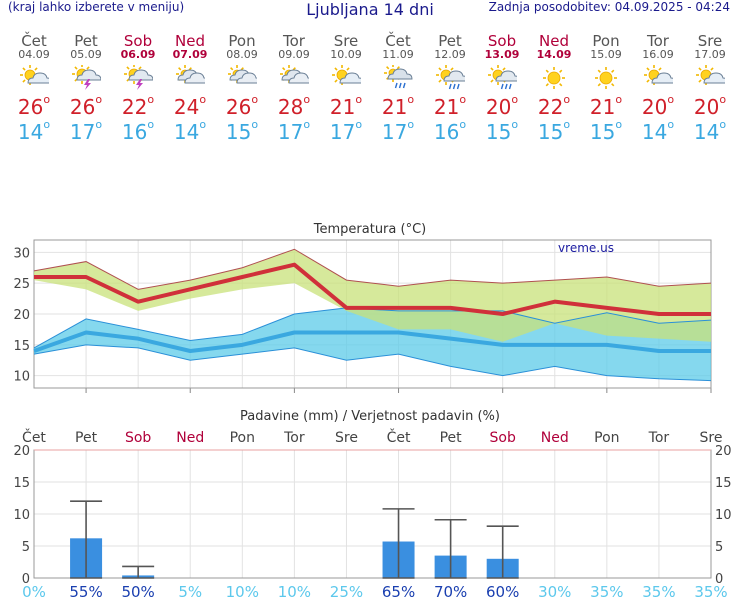  What do you see at coordinates (372, 289) in the screenshot?
I see `max-temp-line` at bounding box center [372, 289].